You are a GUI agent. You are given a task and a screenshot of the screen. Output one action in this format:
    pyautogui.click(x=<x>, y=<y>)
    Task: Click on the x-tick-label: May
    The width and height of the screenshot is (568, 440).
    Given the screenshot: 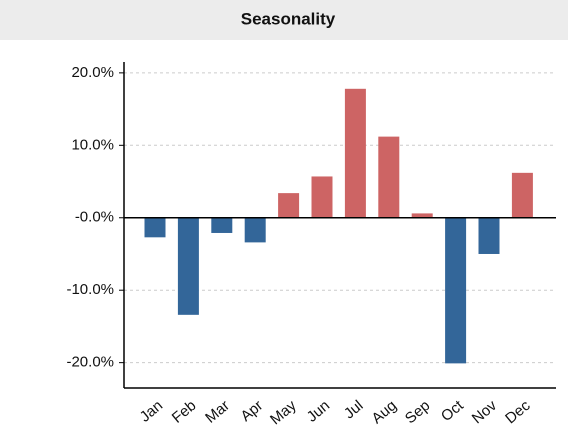 What is the action you would take?
    pyautogui.click(x=283, y=413)
    